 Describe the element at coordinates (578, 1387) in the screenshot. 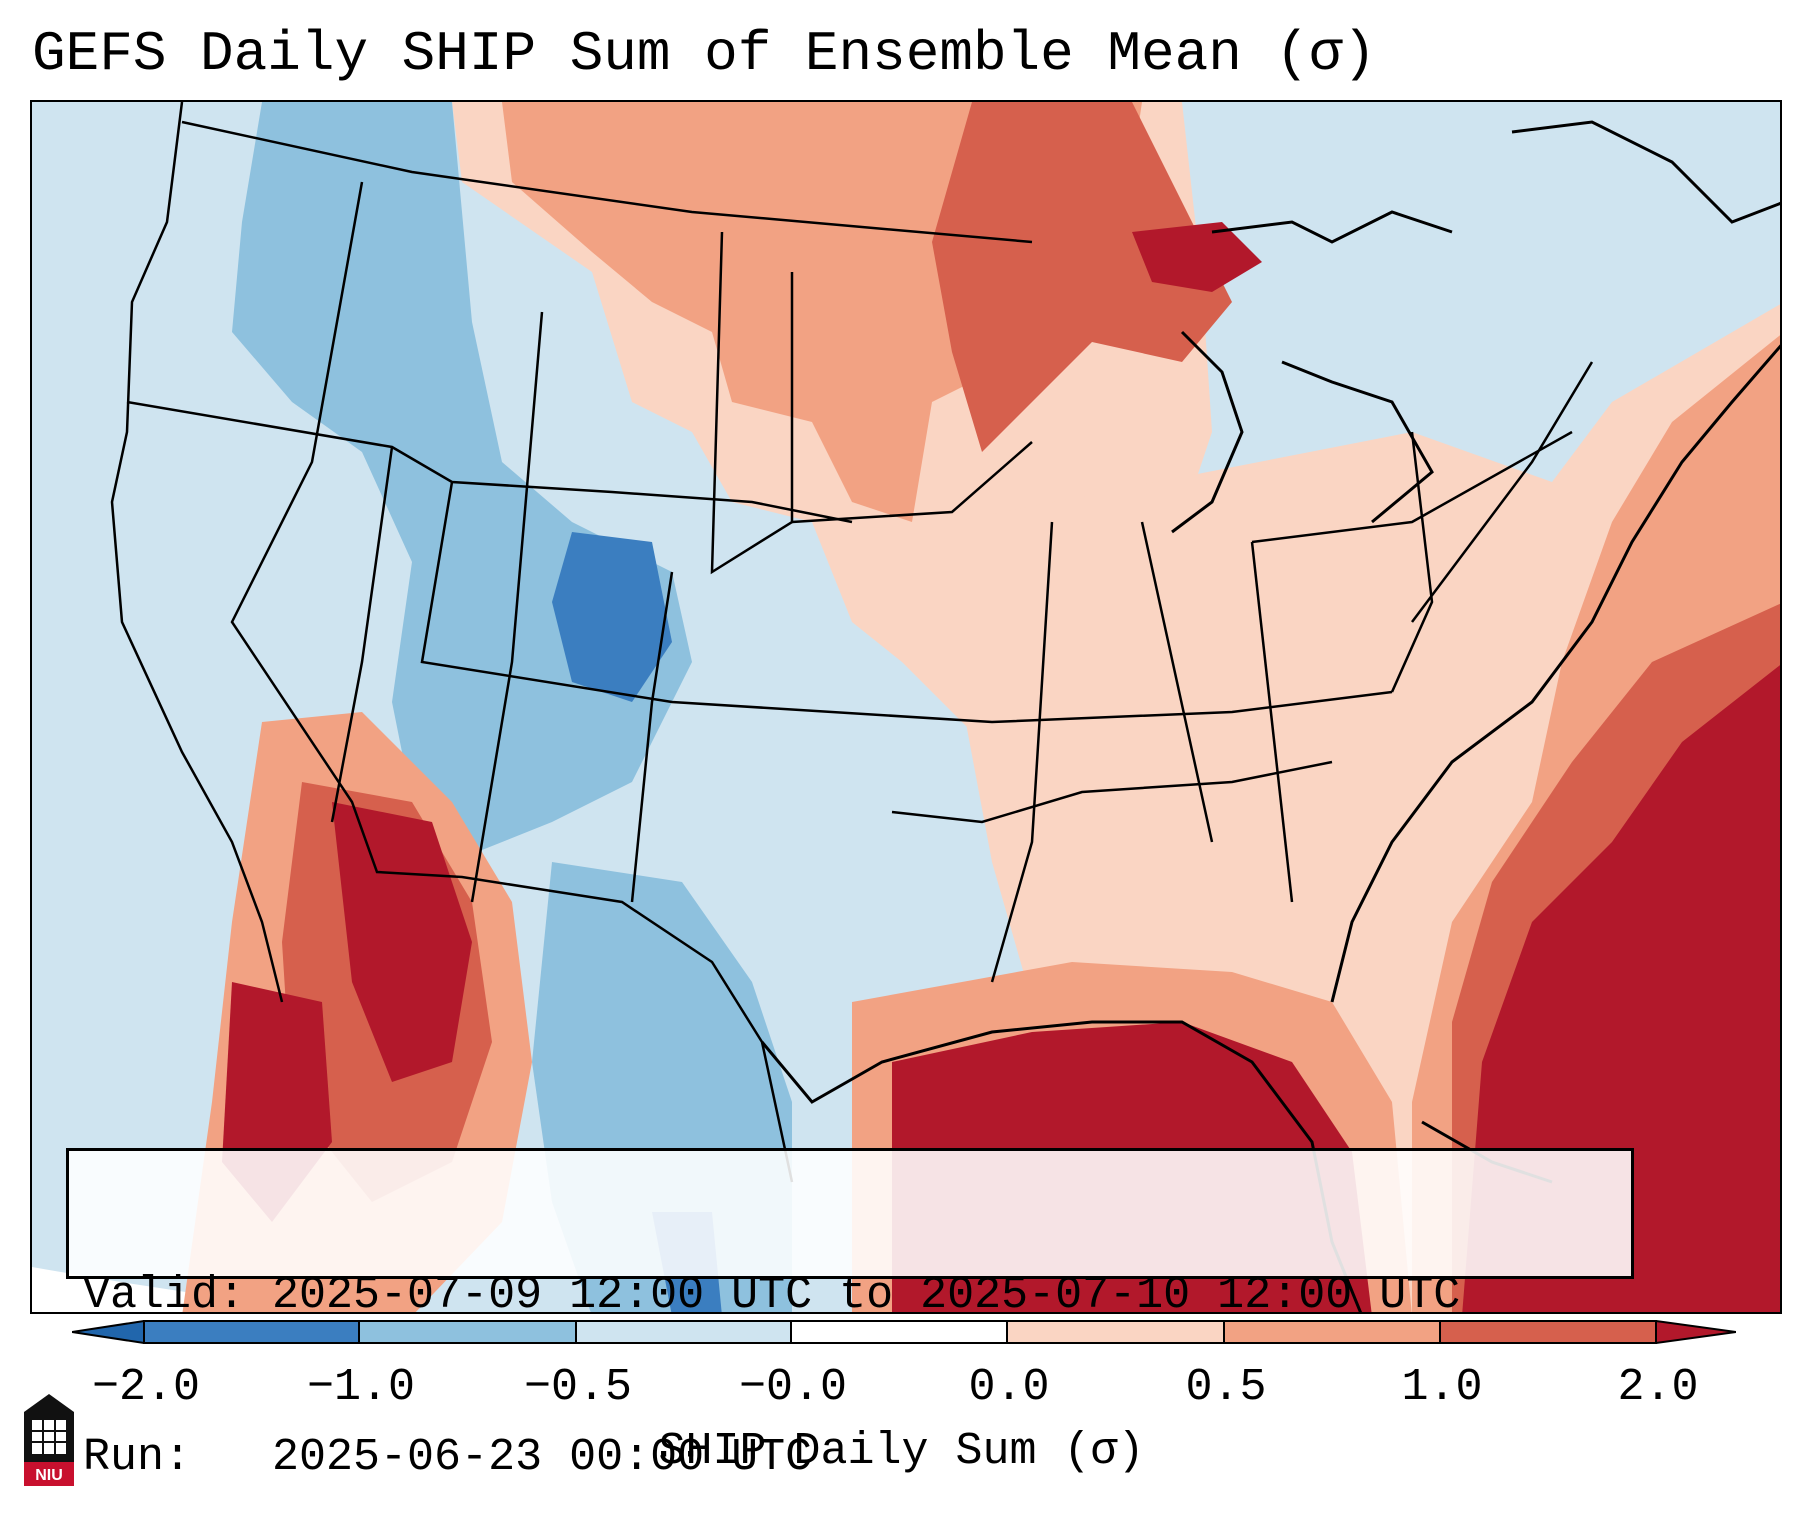

I see `colorbar-tick-label: −0.5` at that location.